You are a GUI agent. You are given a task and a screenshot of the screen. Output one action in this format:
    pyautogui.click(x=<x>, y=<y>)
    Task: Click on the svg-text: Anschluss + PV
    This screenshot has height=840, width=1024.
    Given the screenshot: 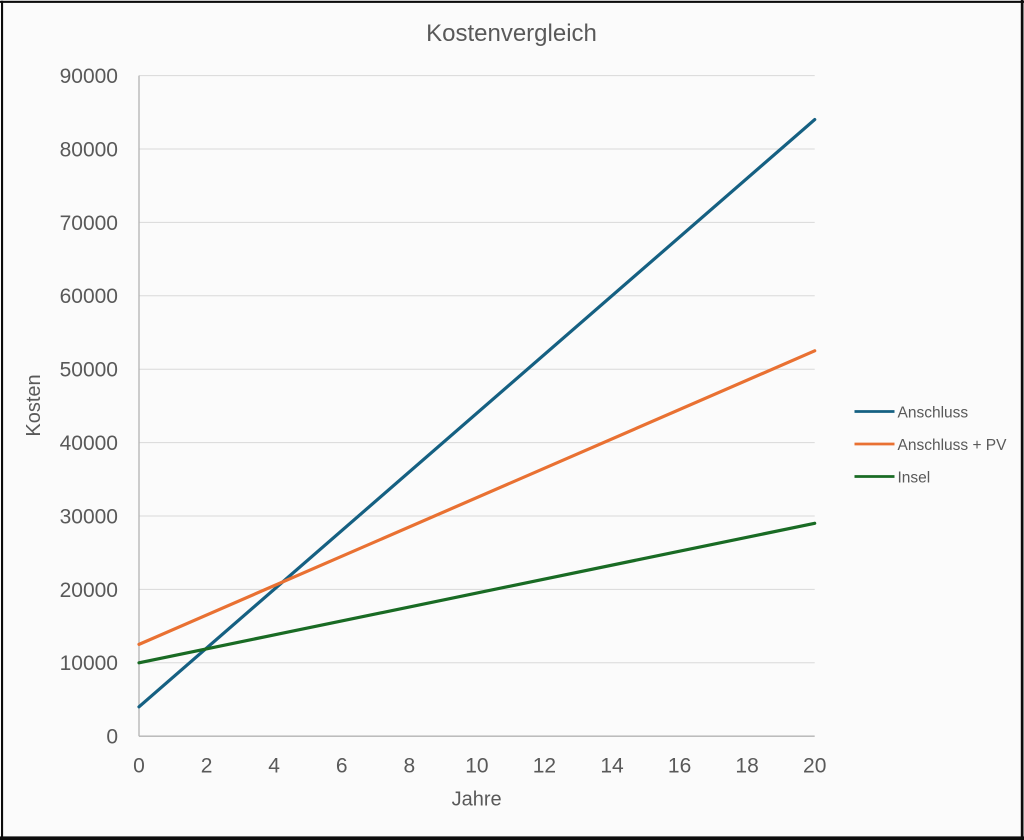 What is the action you would take?
    pyautogui.click(x=953, y=445)
    